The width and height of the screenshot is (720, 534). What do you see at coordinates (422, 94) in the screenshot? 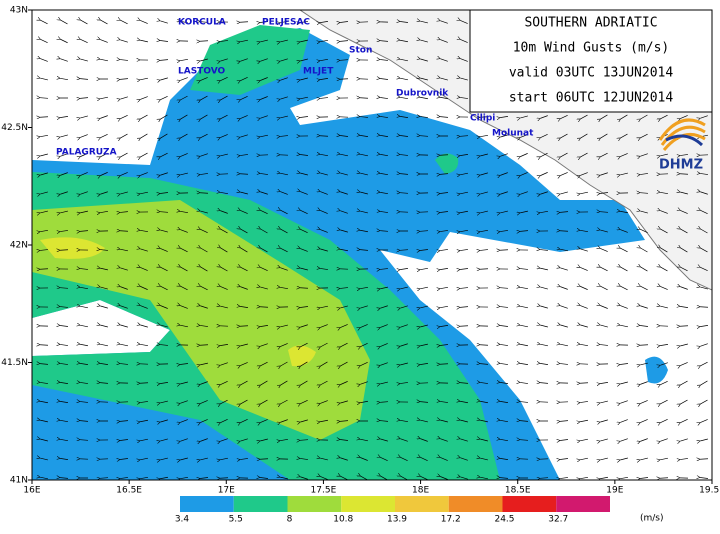
I see `place-label: Dubrovnik` at bounding box center [422, 94].